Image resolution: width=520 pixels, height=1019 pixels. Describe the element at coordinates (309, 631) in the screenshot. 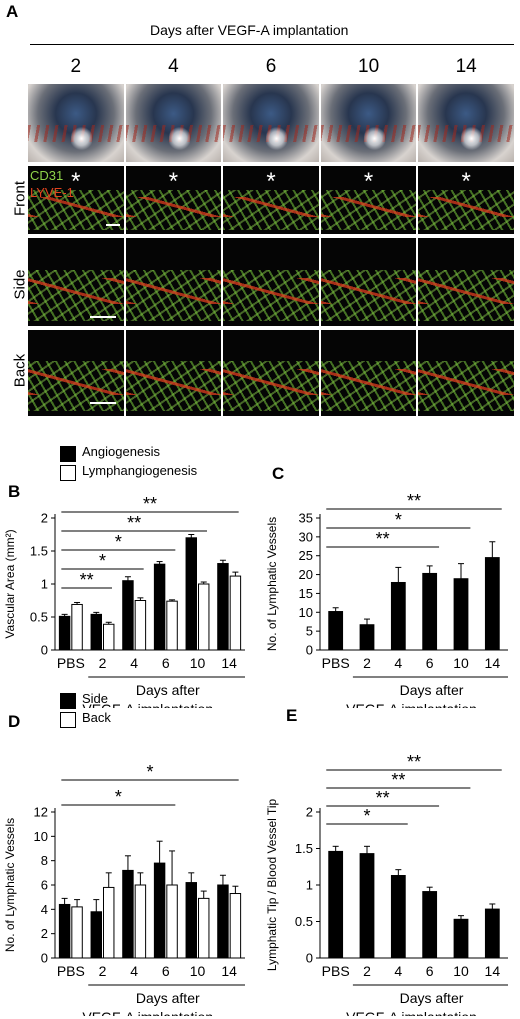

I see `y-tick-label: 5` at that location.